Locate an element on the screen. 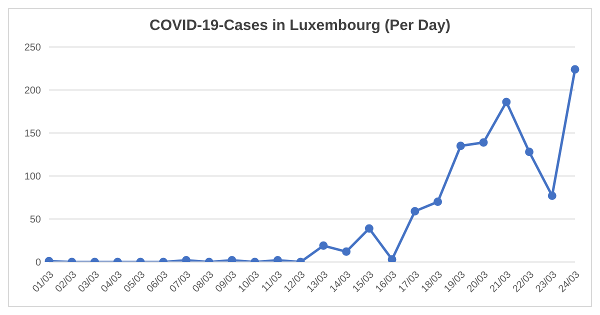 This screenshot has width=600, height=315. y-tick-label: 0 is located at coordinates (38, 263).